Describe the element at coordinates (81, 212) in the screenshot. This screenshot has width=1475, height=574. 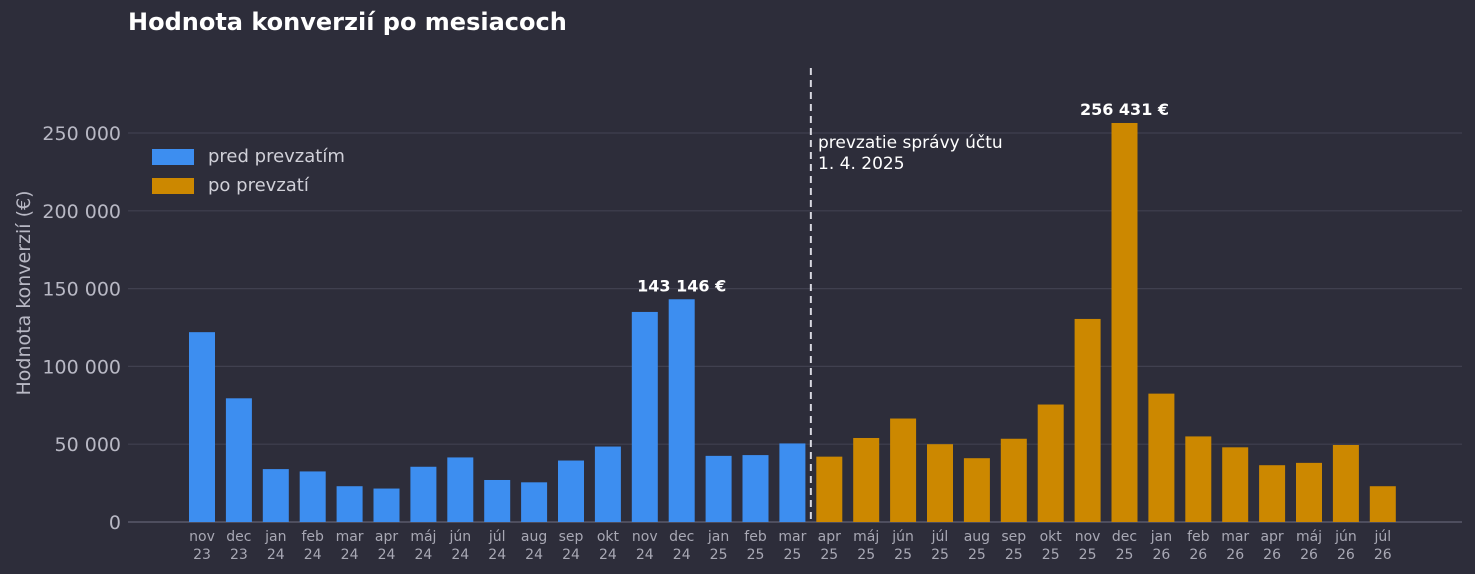
I see `y-tick-label: 200 000` at that location.